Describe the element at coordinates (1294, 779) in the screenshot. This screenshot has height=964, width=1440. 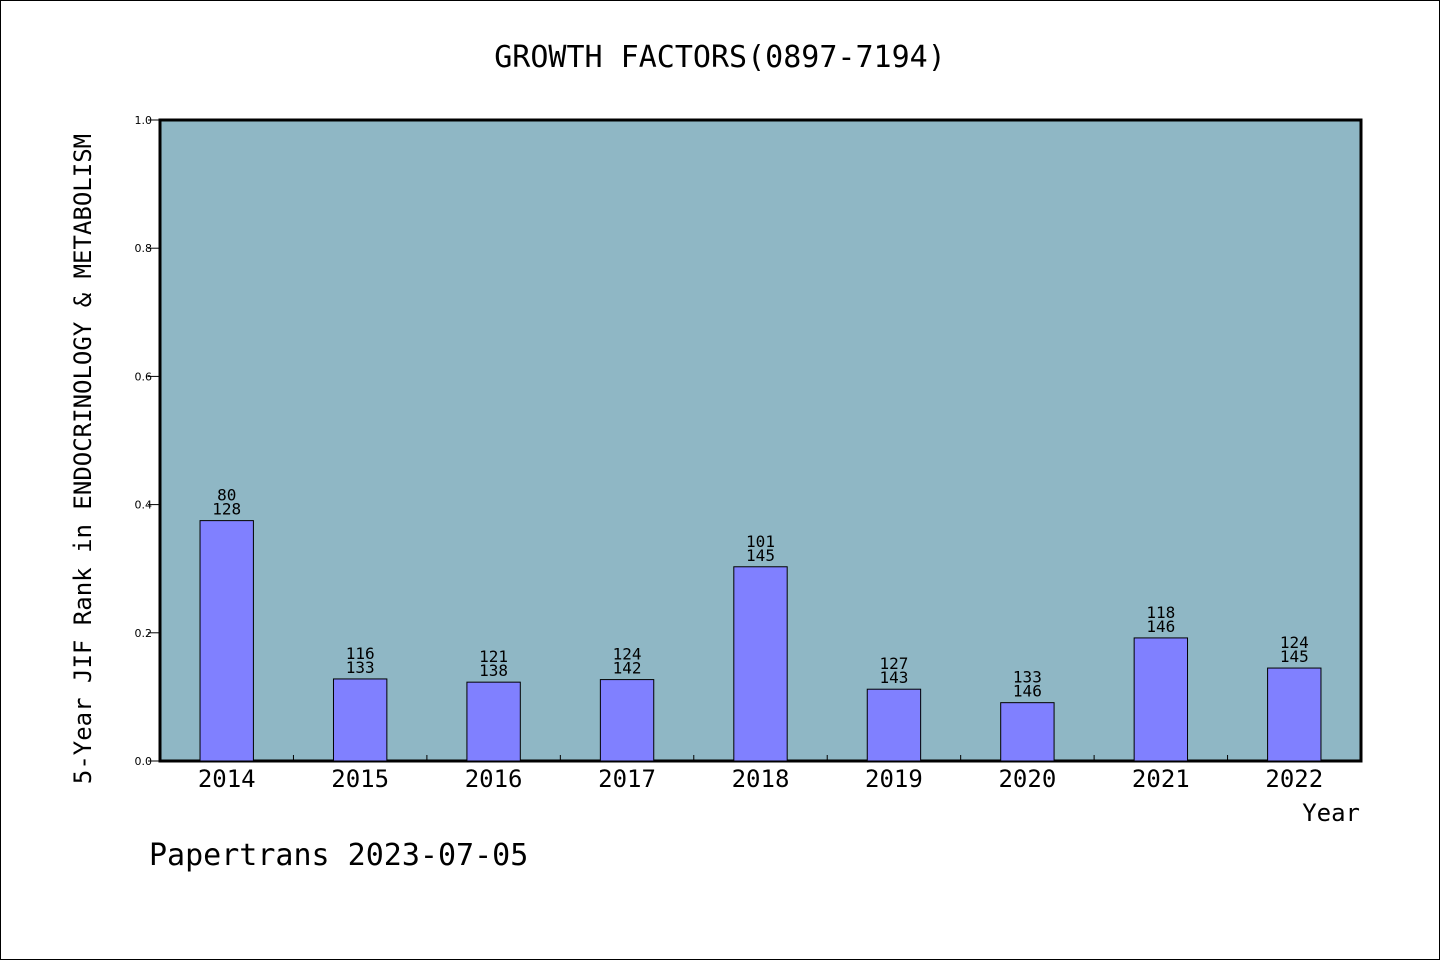
I see `x-tick-label: 2022` at that location.